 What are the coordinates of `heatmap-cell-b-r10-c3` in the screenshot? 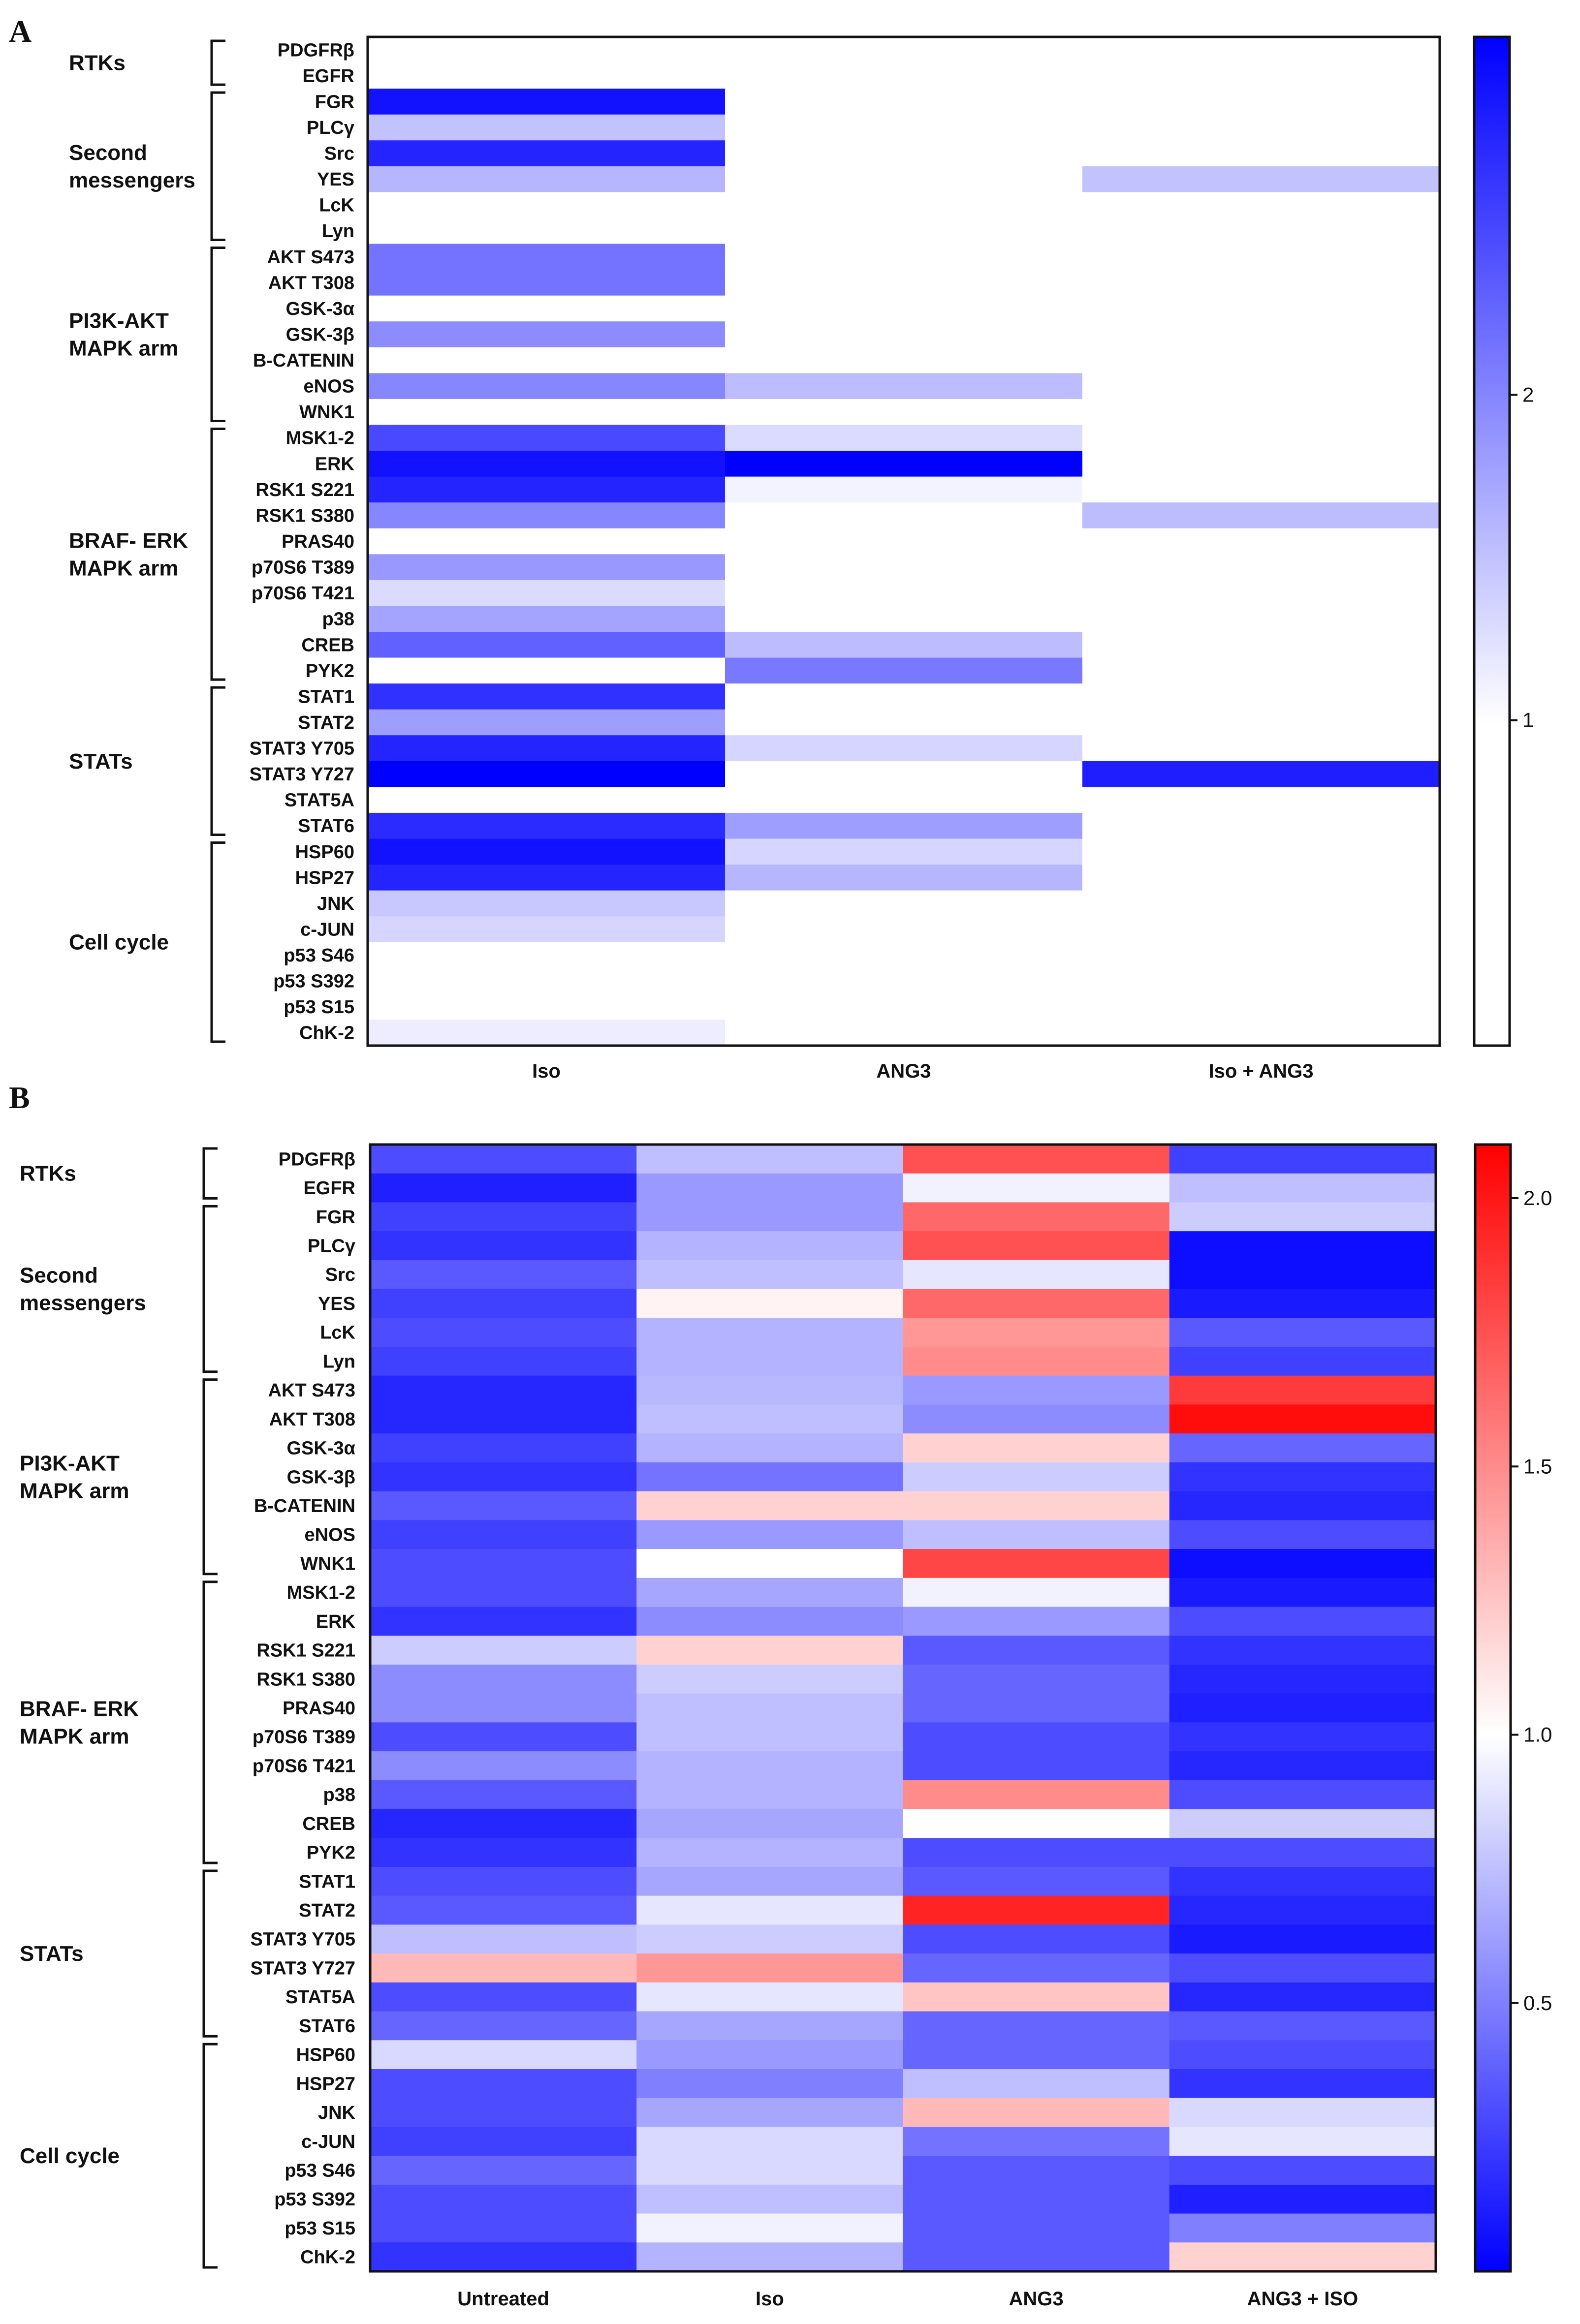 It's located at (1302, 1448).